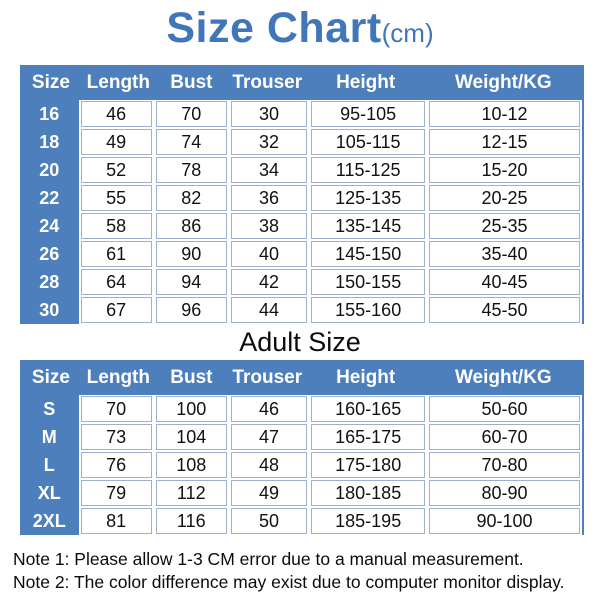 Image resolution: width=600 pixels, height=604 pixels. I want to click on size-label-cell: 28, so click(49, 282).